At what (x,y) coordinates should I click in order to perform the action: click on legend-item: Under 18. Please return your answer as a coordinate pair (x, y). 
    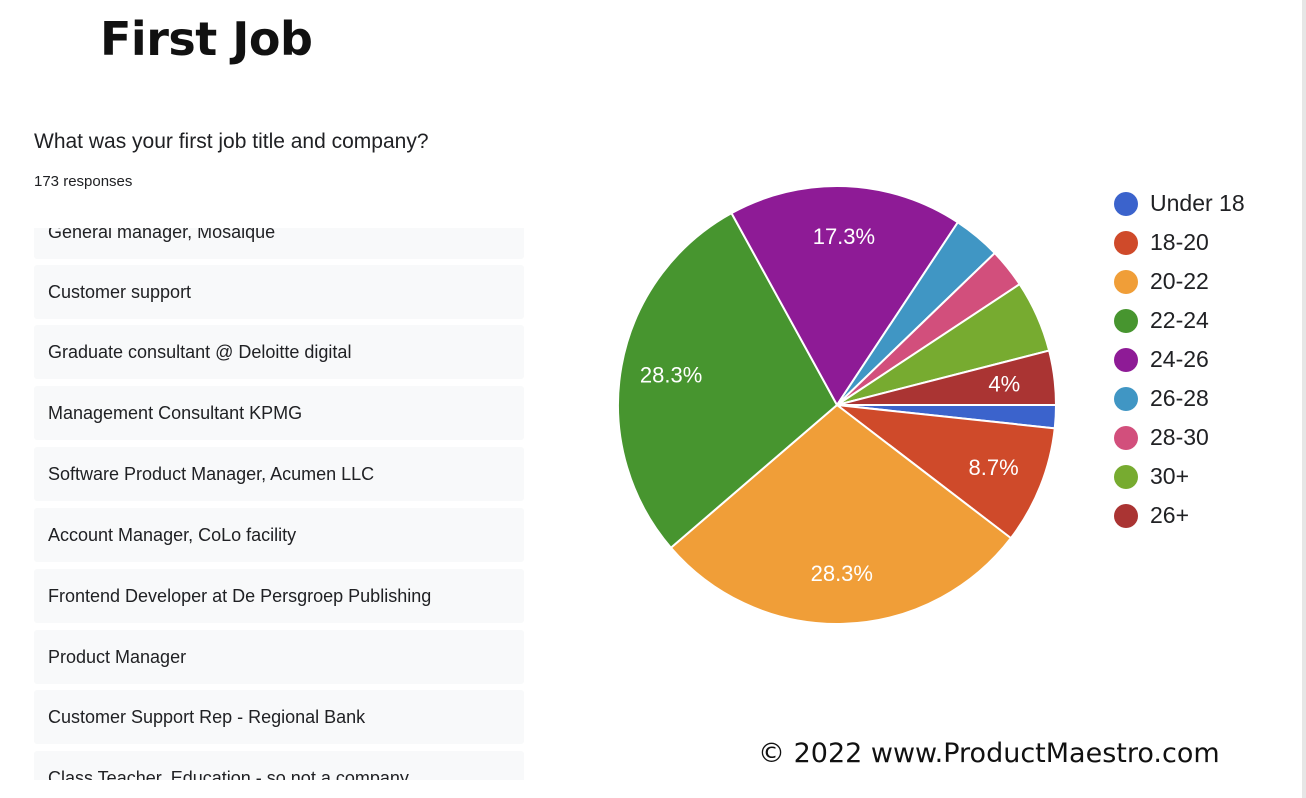
    Looking at the image, I should click on (1179, 203).